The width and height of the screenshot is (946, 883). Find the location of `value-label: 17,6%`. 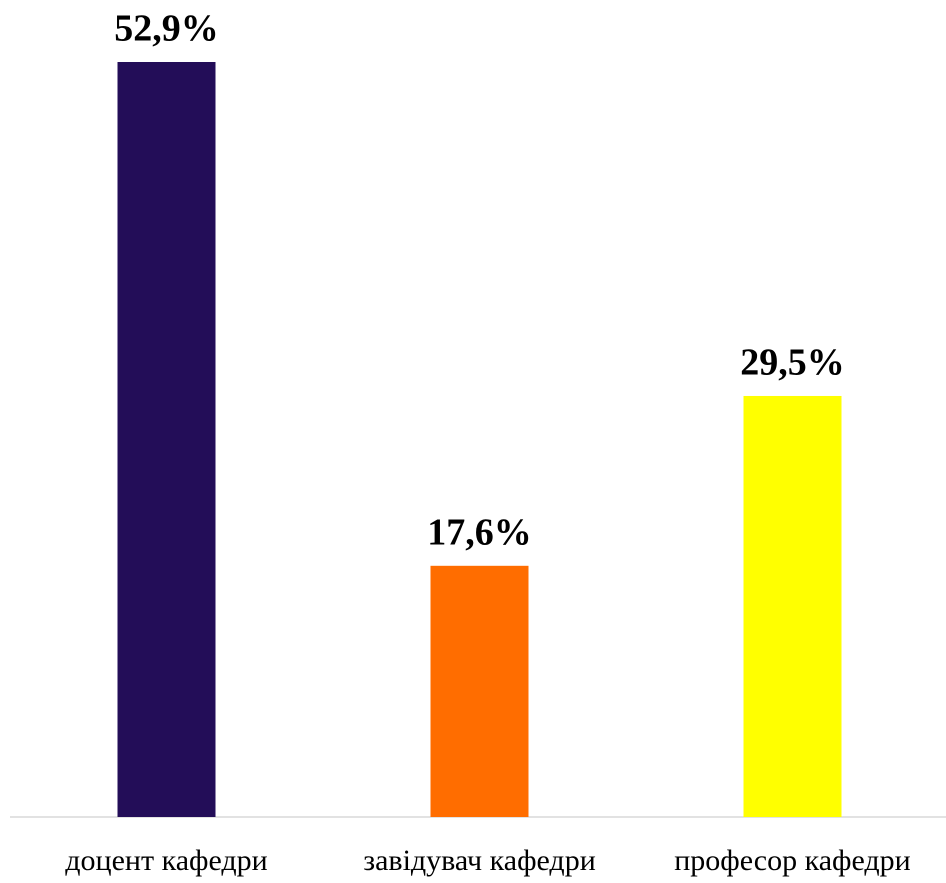

value-label: 17,6% is located at coordinates (479, 533).